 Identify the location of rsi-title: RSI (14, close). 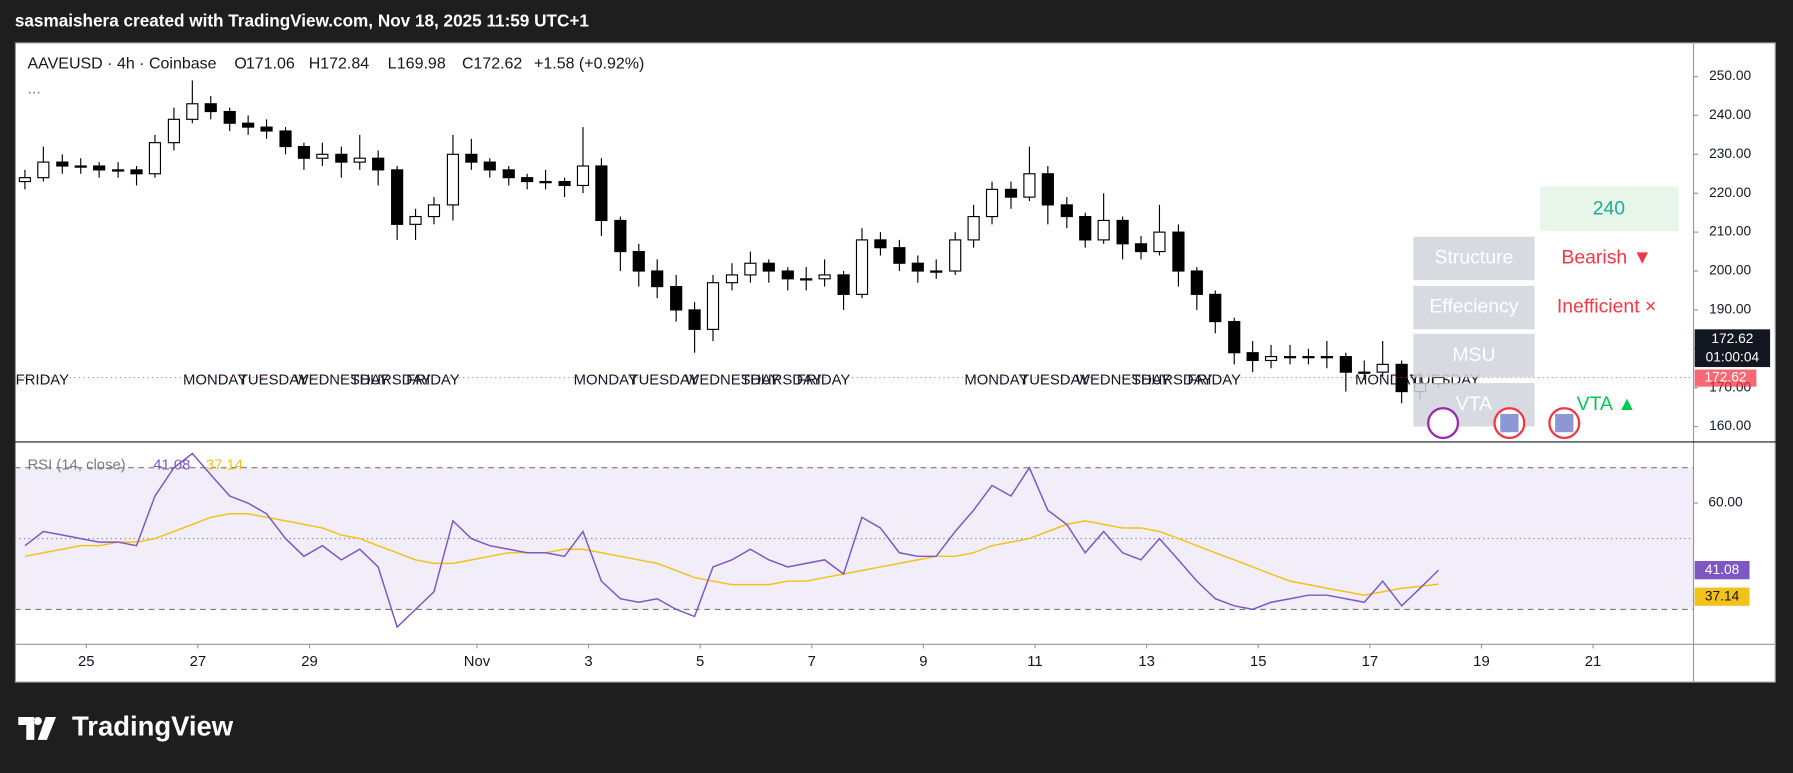
(76, 465).